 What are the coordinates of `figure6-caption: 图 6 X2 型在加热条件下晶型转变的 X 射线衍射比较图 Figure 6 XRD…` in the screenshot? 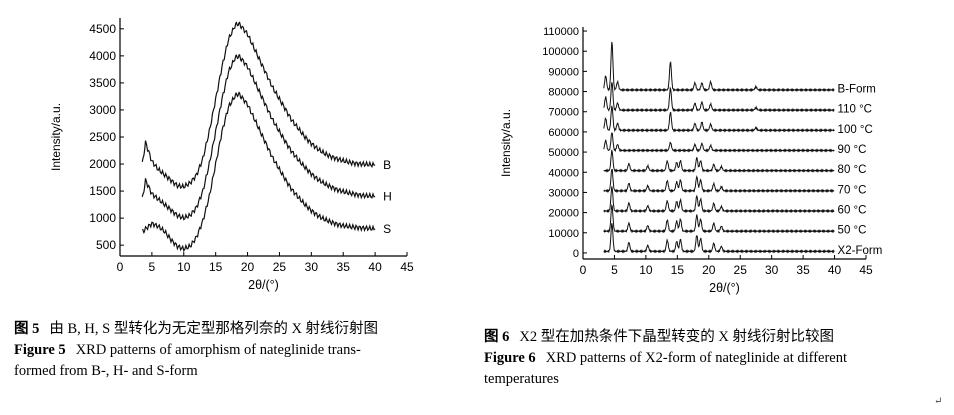 It's located at (665, 358).